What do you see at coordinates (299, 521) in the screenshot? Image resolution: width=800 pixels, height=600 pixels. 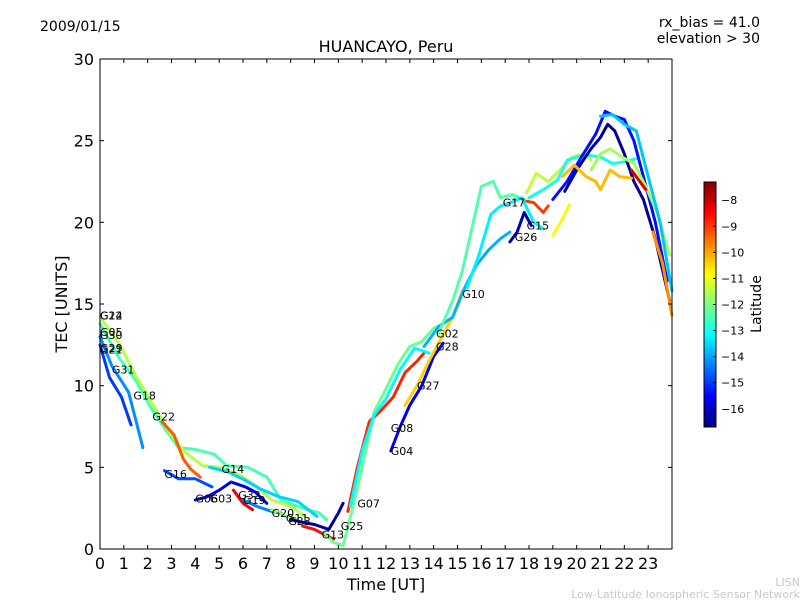 I see `satellite-label: G23` at bounding box center [299, 521].